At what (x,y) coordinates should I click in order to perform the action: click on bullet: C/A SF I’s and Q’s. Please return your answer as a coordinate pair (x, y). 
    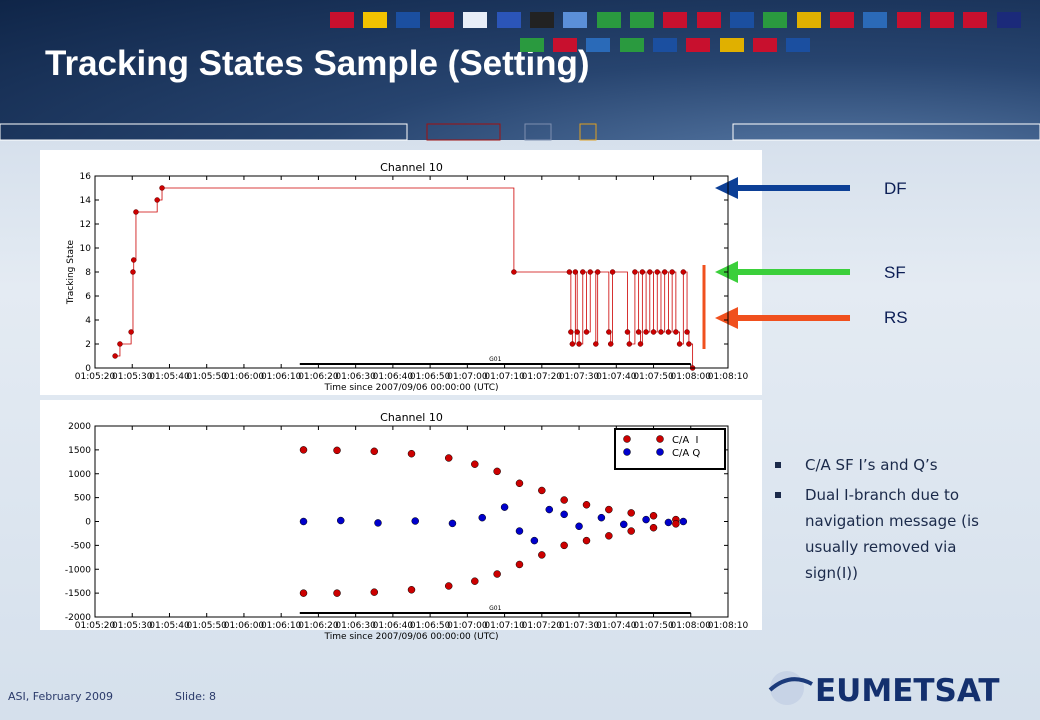
    Looking at the image, I should click on (887, 465).